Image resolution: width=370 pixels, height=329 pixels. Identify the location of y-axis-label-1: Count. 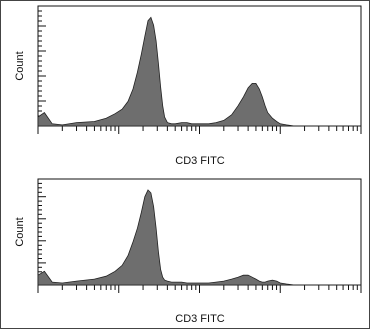
(20, 65).